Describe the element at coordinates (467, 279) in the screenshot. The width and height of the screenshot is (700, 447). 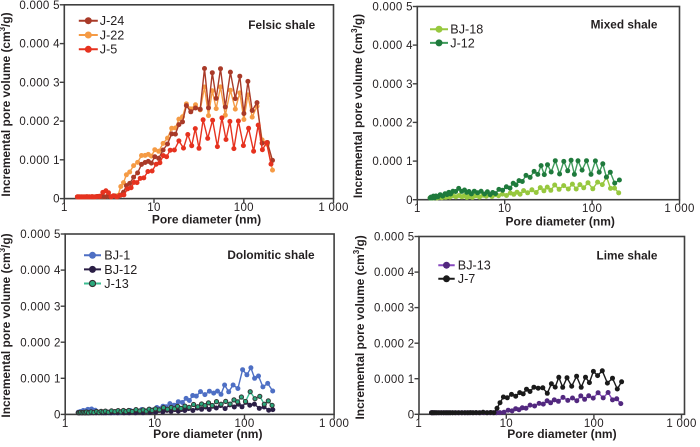
I see `svg-text: J-7` at that location.